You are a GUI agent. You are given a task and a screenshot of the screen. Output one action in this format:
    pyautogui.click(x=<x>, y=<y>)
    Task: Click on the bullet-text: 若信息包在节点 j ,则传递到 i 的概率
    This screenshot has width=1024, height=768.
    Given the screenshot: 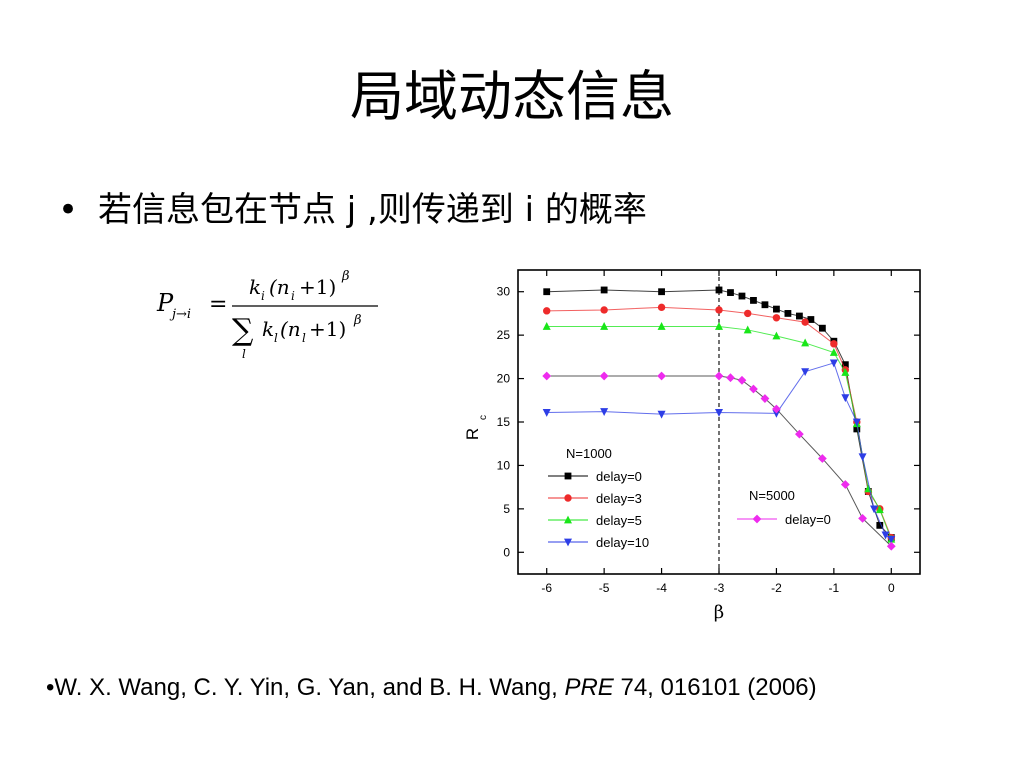 What is the action you would take?
    pyautogui.click(x=372, y=210)
    